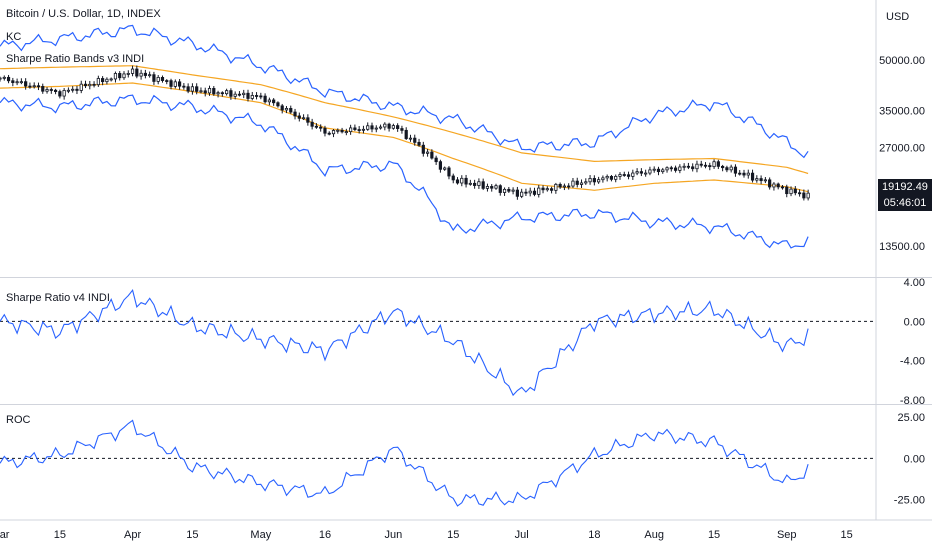 The height and width of the screenshot is (550, 932). Describe the element at coordinates (898, 17) in the screenshot. I see `currency-label: USD` at that location.